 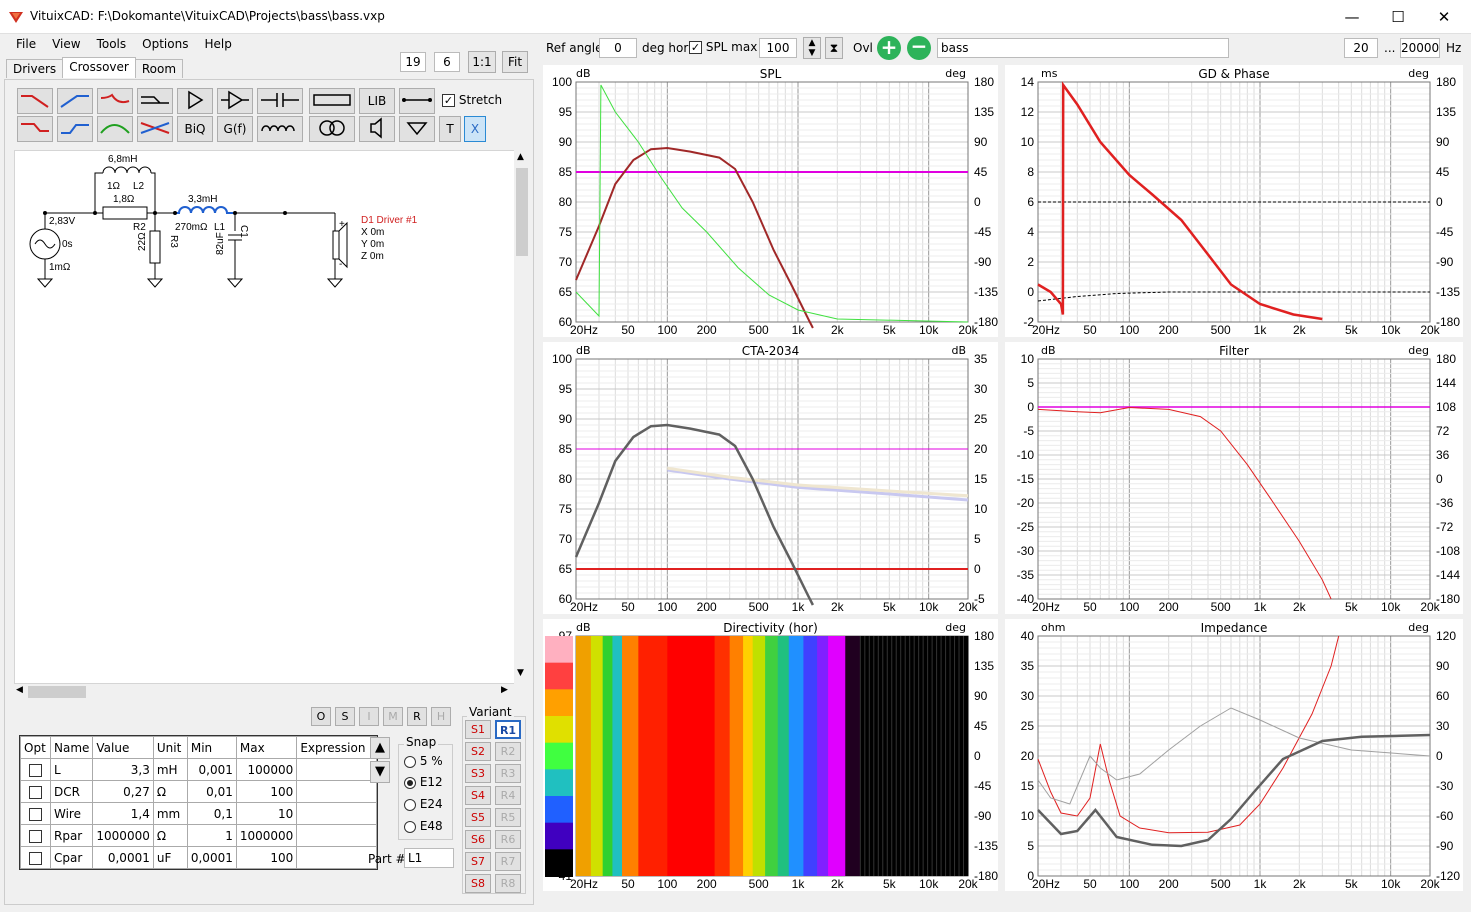 I want to click on variant-r4-button: R4, so click(x=508, y=795).